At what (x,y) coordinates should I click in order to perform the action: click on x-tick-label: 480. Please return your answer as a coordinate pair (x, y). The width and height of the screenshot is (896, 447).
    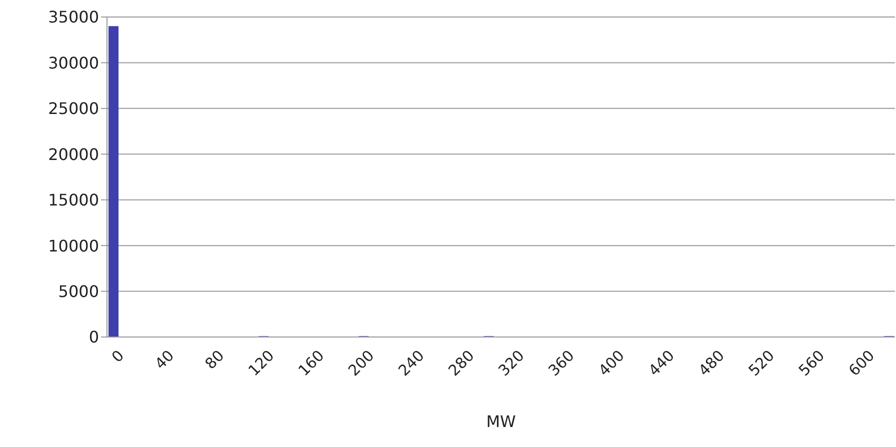
    Looking at the image, I should click on (711, 363).